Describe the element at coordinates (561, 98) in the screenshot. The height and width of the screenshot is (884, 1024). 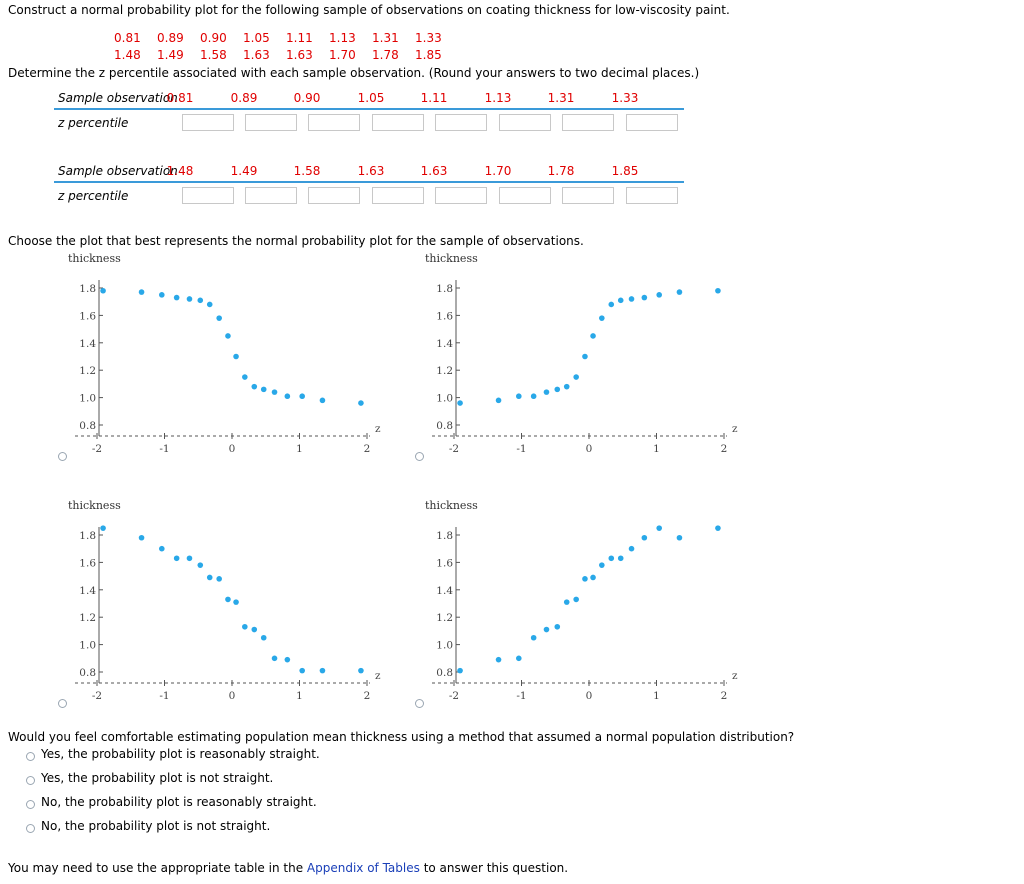
I see `sample-observation-value: 1.31` at that location.